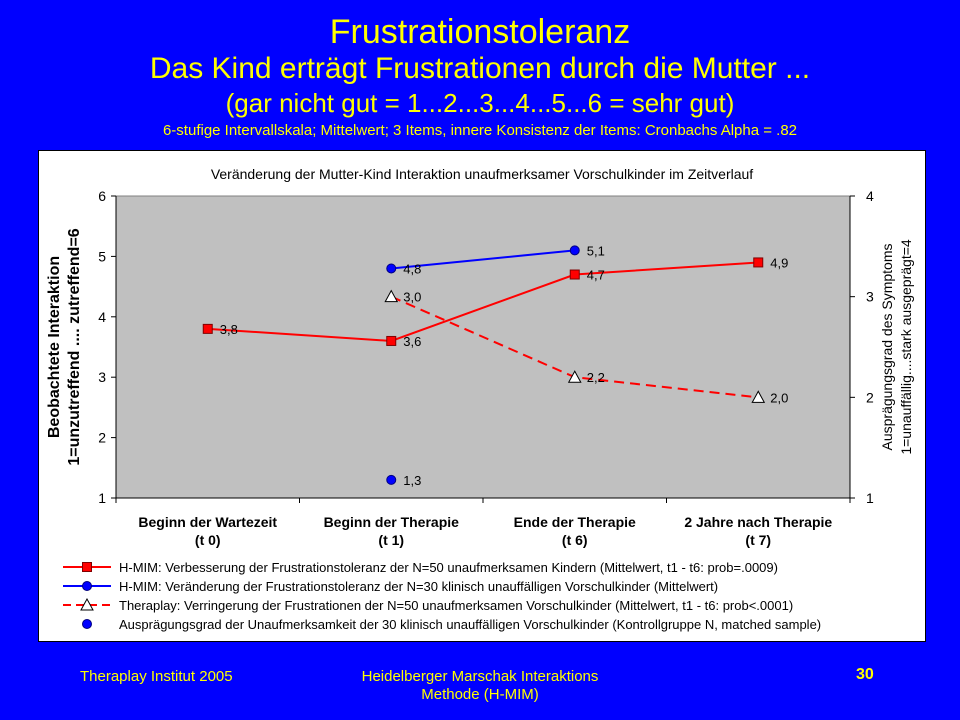 This screenshot has width=960, height=720. I want to click on y-right-tick-label: 3, so click(870, 297).